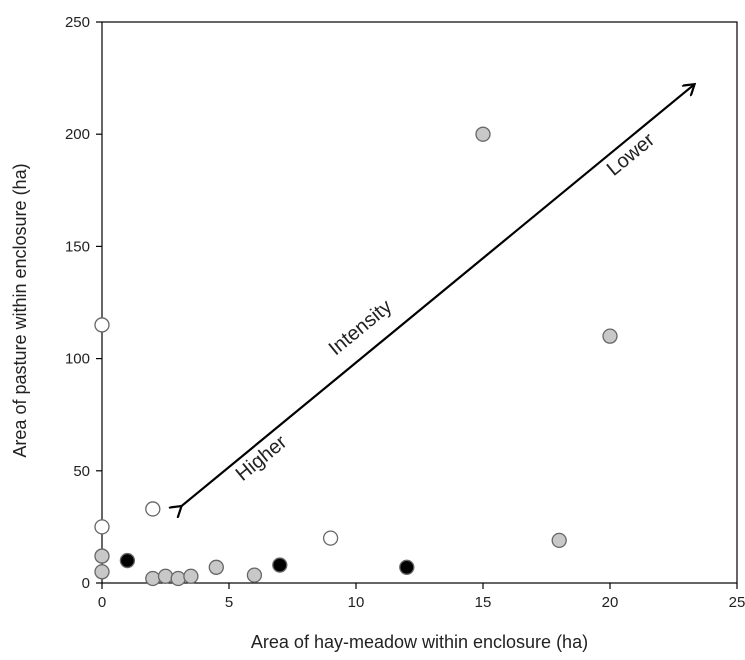 This screenshot has width=745, height=660. I want to click on y-tick-label: 250, so click(77, 22).